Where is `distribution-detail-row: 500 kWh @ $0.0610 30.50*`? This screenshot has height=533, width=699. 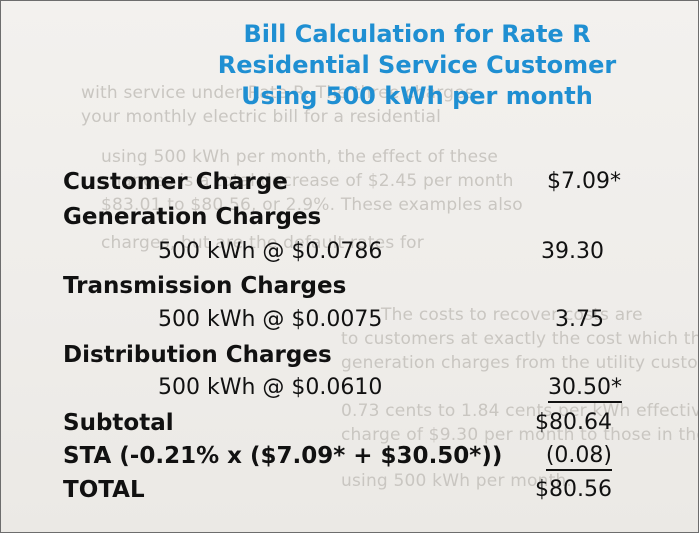 distribution-detail-row: 500 kWh @ $0.0610 30.50* is located at coordinates (349, 391).